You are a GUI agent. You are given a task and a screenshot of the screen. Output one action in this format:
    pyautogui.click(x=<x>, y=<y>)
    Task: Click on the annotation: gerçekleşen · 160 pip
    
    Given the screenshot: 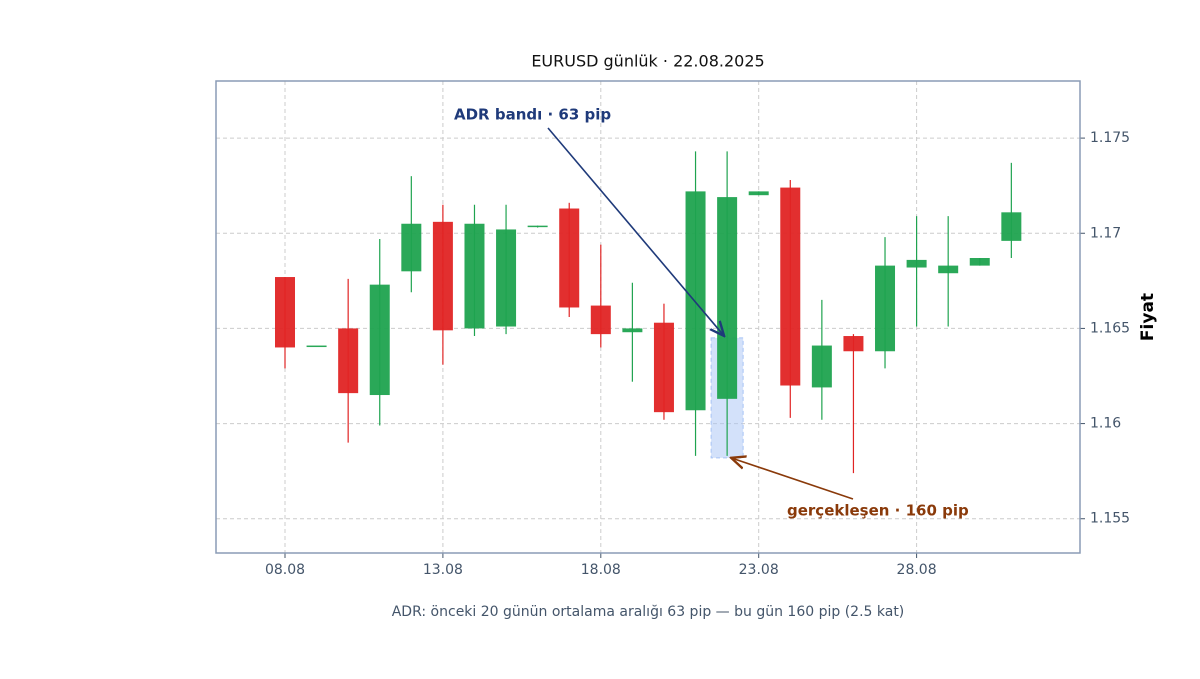 What is the action you would take?
    pyautogui.click(x=878, y=511)
    